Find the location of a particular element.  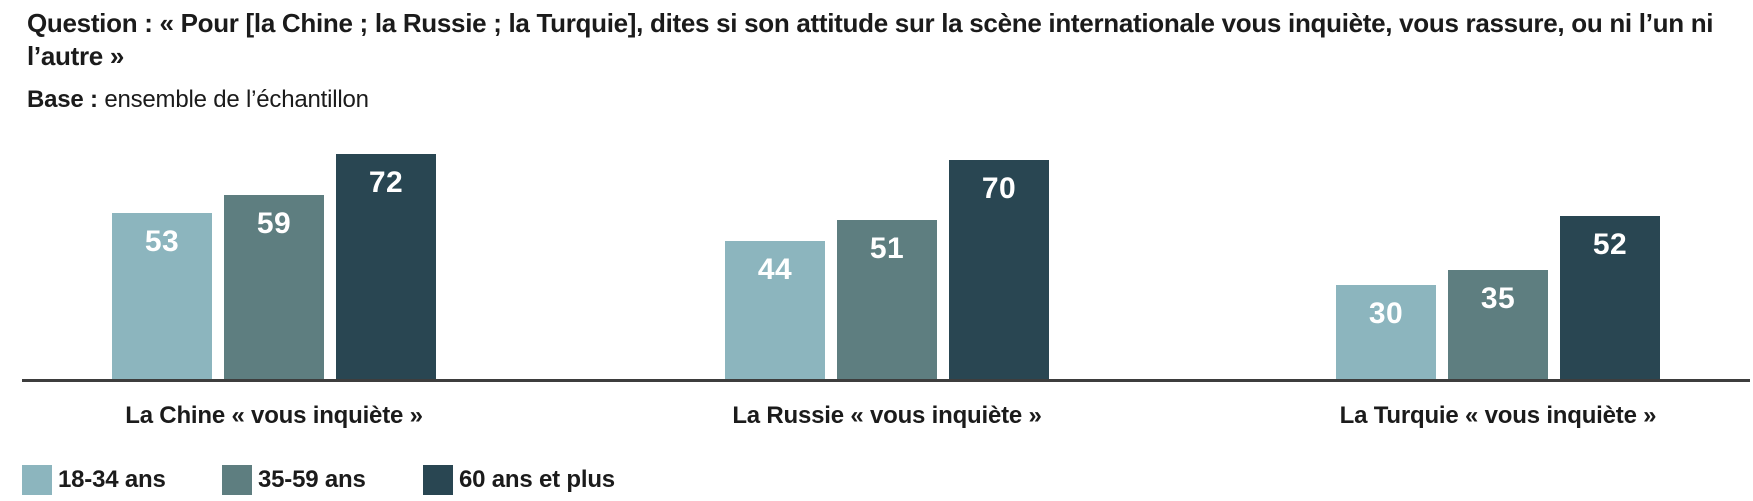

legend-label: 60 ans et plus is located at coordinates (537, 479).